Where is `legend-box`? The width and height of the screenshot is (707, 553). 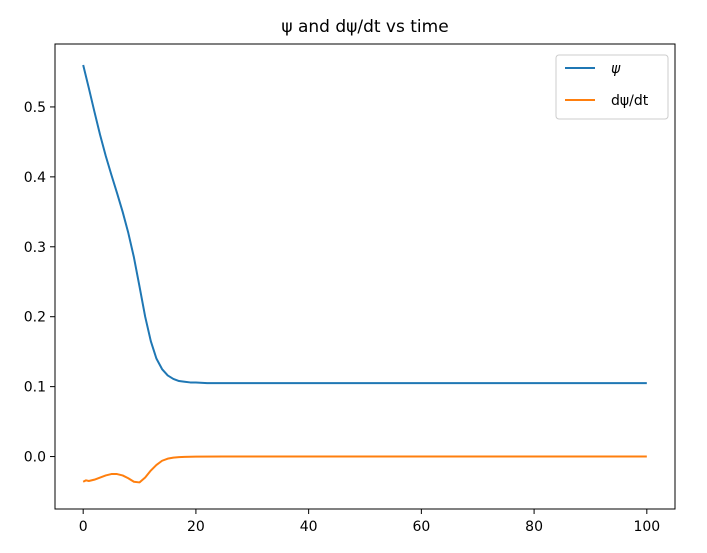 legend-box is located at coordinates (612, 87).